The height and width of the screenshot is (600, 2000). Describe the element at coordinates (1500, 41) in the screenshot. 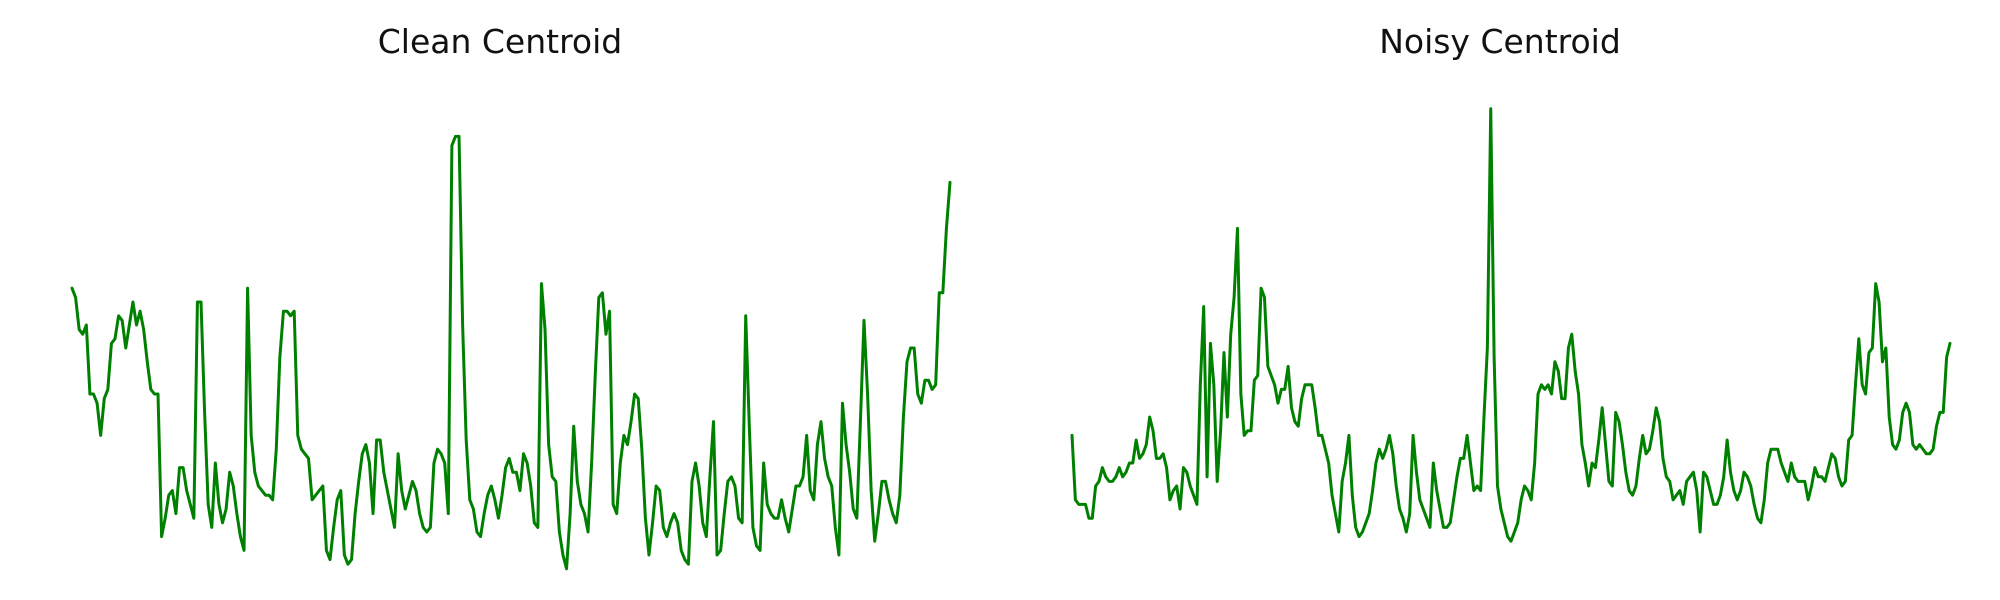

I see `chart-title: Noisy Centroid` at that location.